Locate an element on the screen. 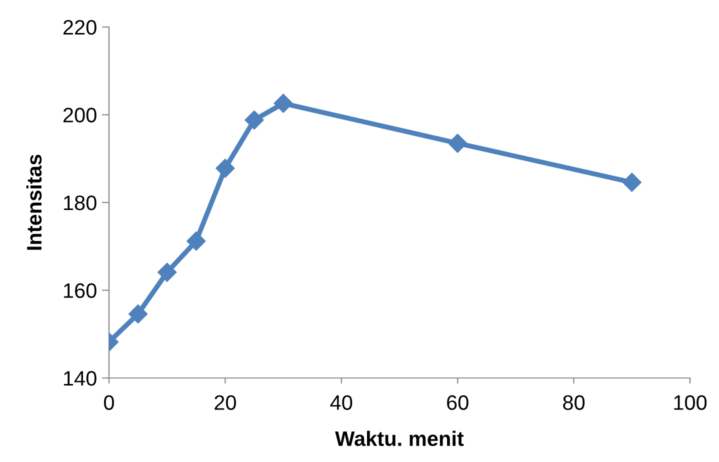  x-tick-label: 80 is located at coordinates (574, 402).